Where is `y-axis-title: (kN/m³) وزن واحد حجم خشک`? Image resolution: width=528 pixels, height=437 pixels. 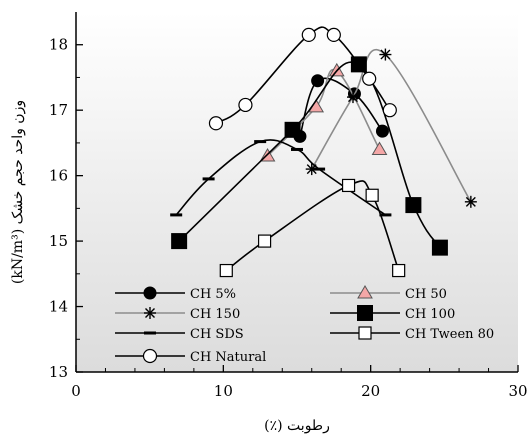 y-axis-title: (kN/m³) وزن واحد حجم خشک is located at coordinates (18, 192).